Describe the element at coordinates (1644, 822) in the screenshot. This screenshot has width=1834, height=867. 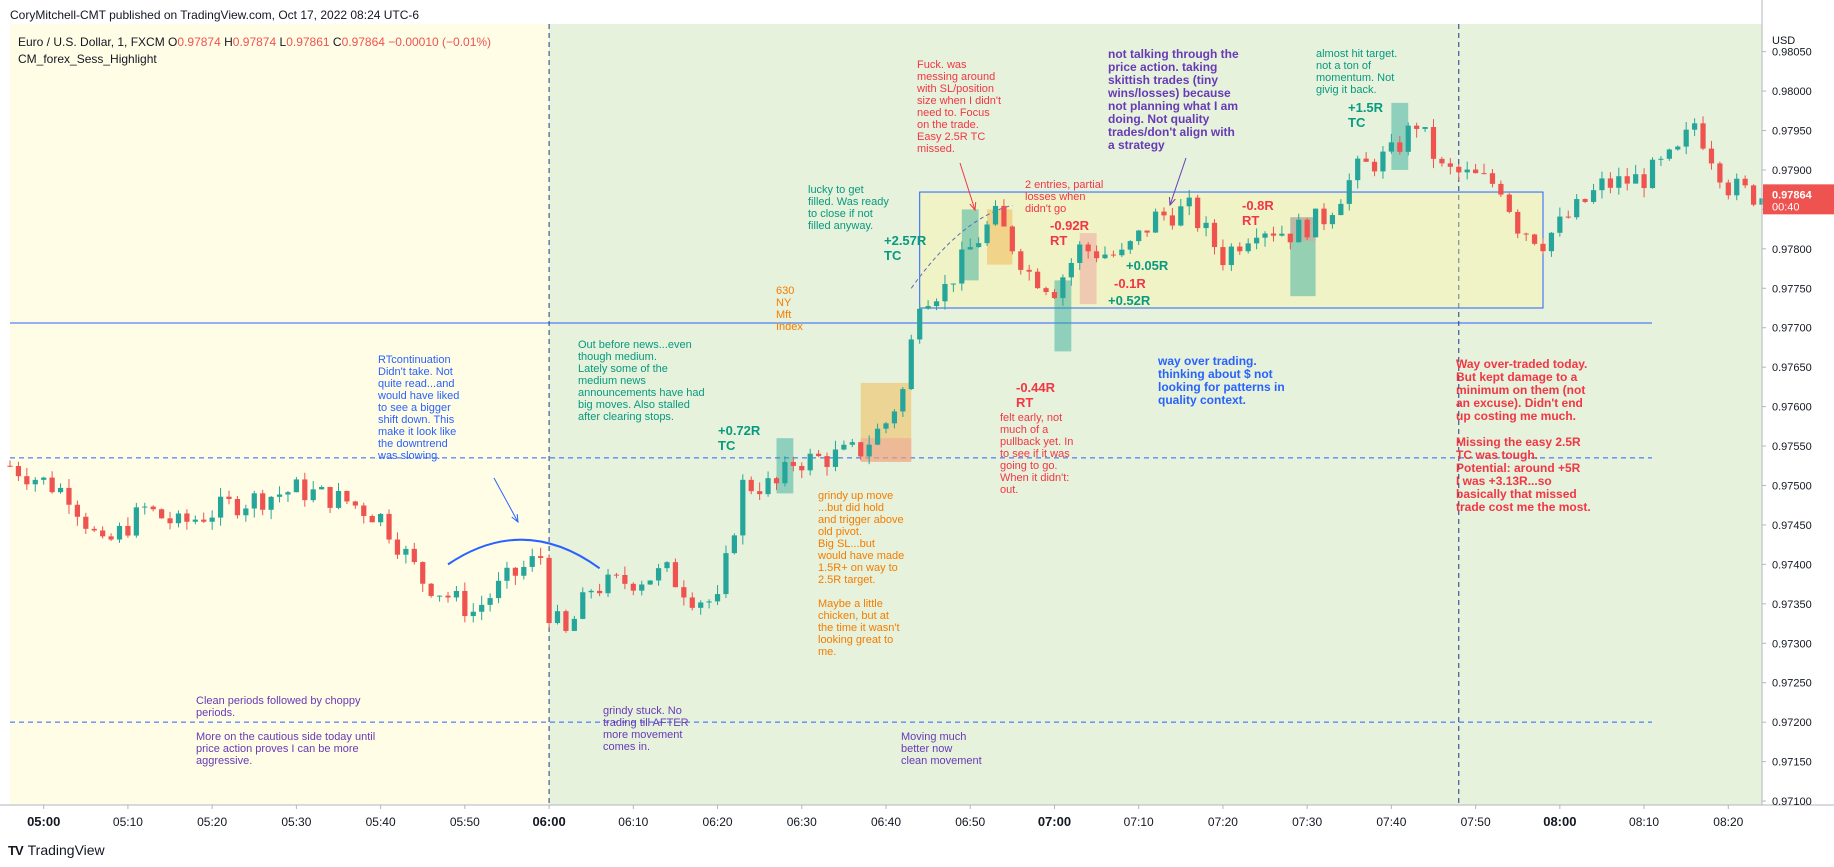
I see `time-tick-label-19: 08:10` at that location.